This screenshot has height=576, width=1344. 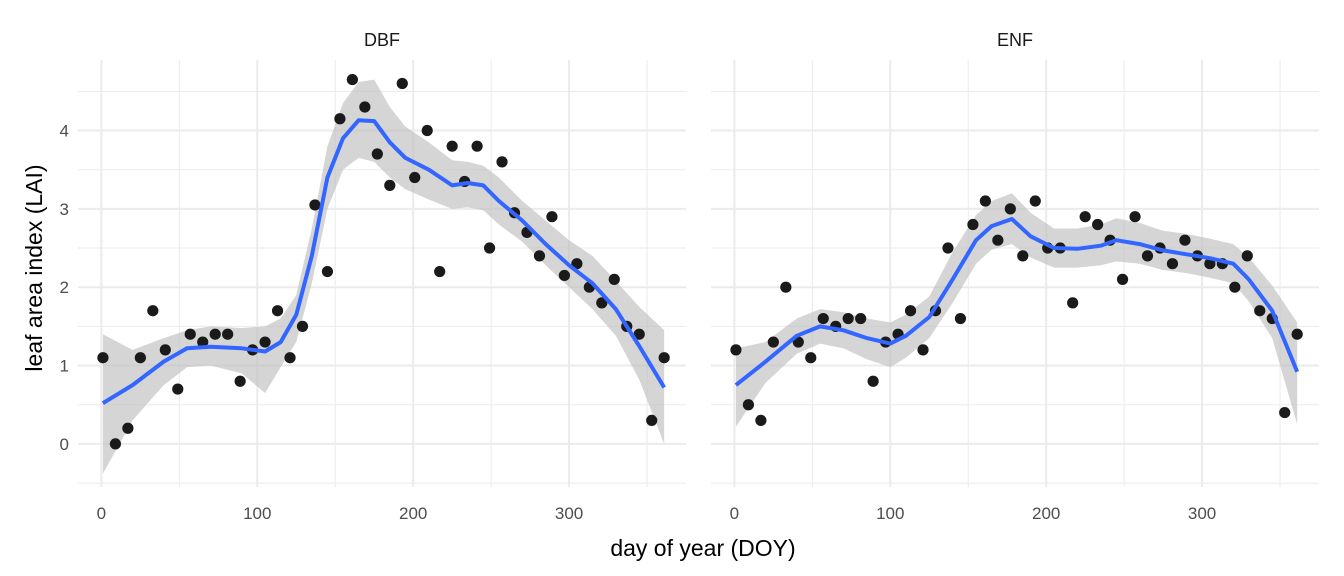 What do you see at coordinates (382, 40) in the screenshot?
I see `facet-label: DBF` at bounding box center [382, 40].